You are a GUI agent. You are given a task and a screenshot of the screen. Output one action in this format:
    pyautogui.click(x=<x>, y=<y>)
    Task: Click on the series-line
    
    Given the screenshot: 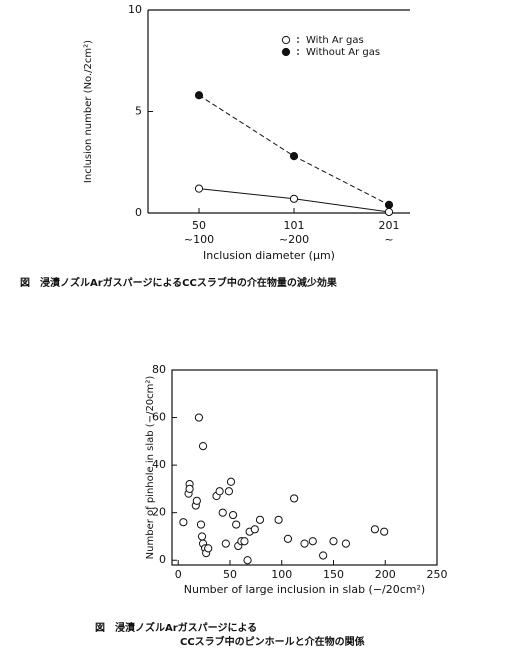 What is the action you would take?
    pyautogui.click(x=294, y=150)
    